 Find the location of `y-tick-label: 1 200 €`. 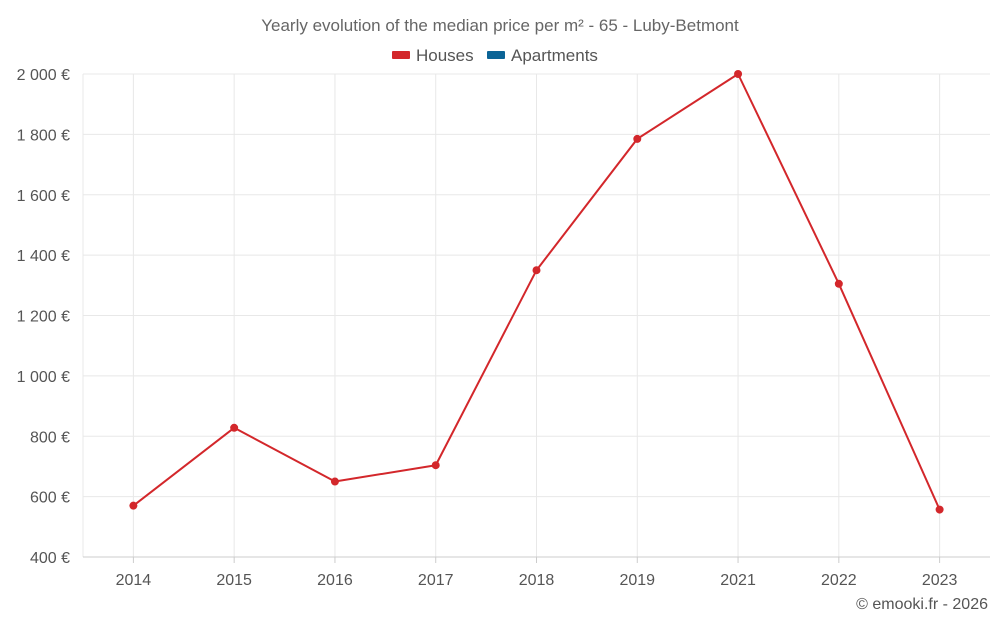

y-tick-label: 1 200 € is located at coordinates (43, 317).